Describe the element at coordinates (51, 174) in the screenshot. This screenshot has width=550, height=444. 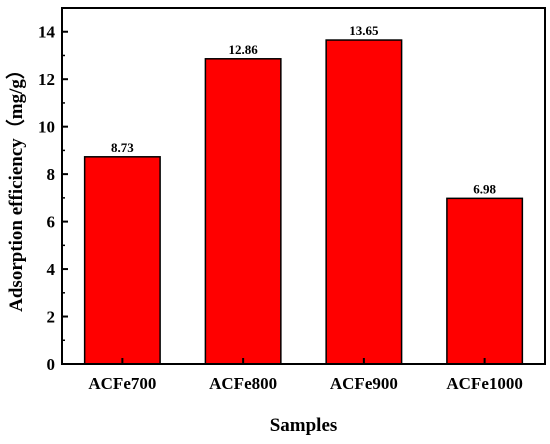
I see `y-tick-label: 8` at that location.